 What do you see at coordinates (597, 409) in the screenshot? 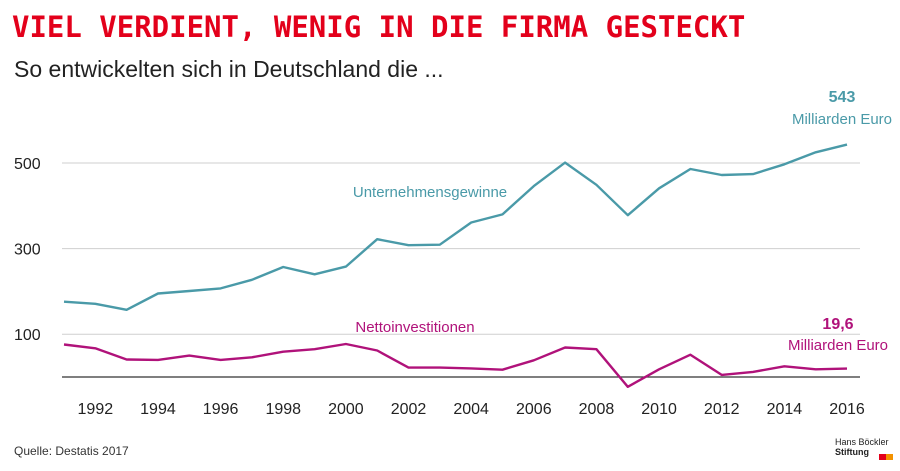
I see `x-tick-label: 2008` at bounding box center [597, 409].